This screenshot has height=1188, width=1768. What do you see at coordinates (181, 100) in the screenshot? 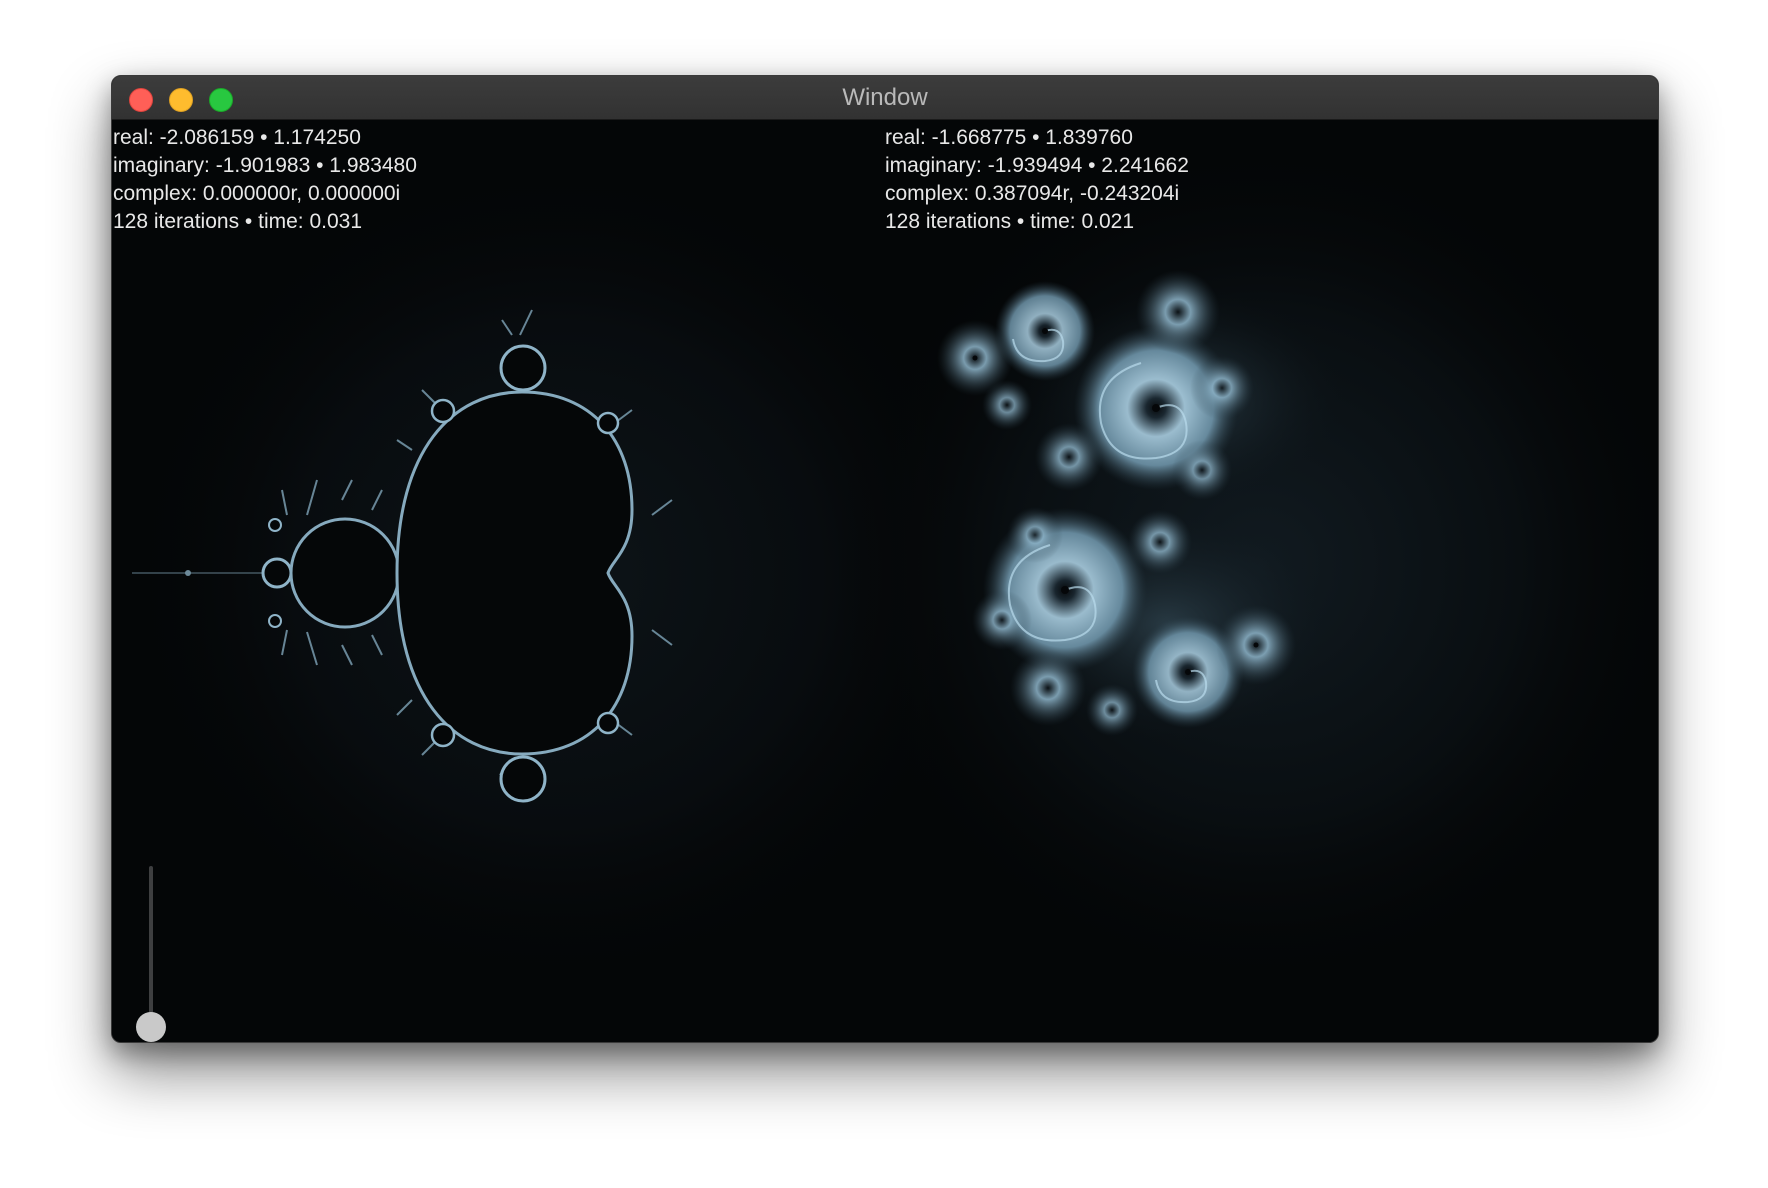
I see `minimize-button` at bounding box center [181, 100].